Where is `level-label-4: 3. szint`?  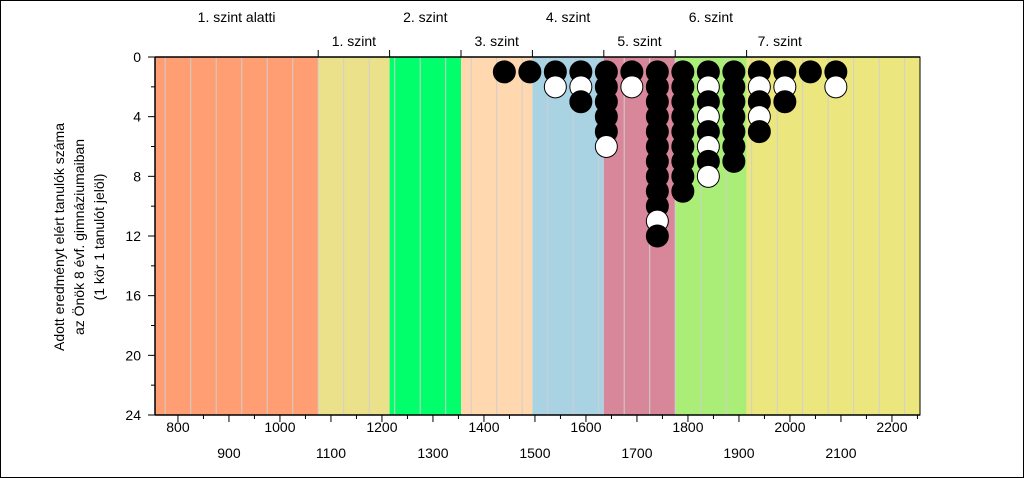 level-label-4: 3. szint is located at coordinates (497, 41).